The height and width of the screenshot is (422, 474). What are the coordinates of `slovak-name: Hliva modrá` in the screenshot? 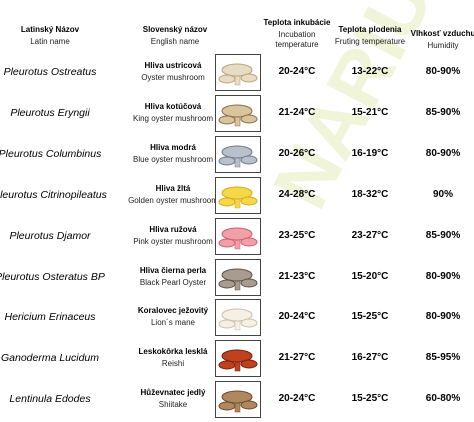 It's located at (173, 147).